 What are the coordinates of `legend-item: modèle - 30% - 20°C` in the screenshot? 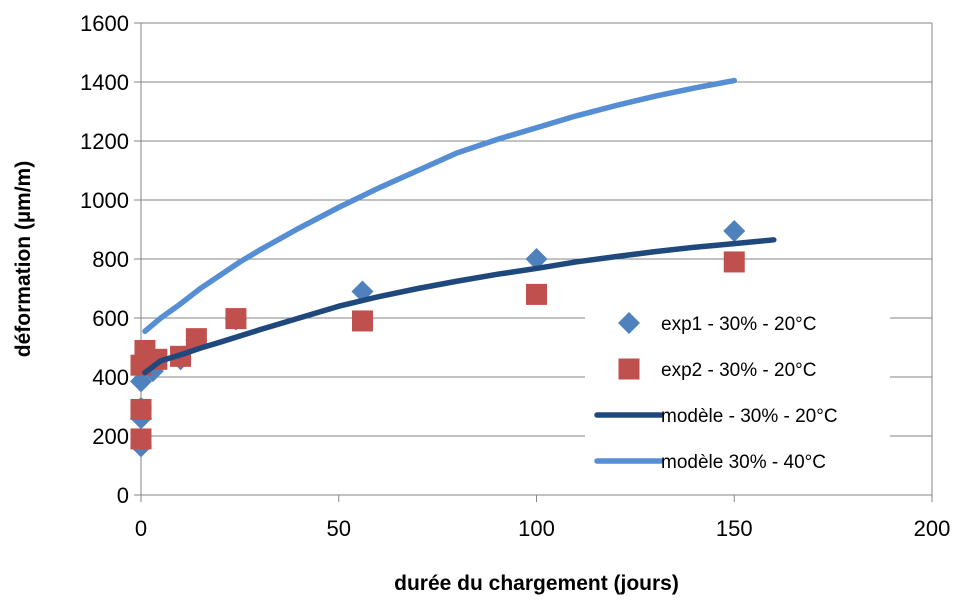 It's located at (716, 416).